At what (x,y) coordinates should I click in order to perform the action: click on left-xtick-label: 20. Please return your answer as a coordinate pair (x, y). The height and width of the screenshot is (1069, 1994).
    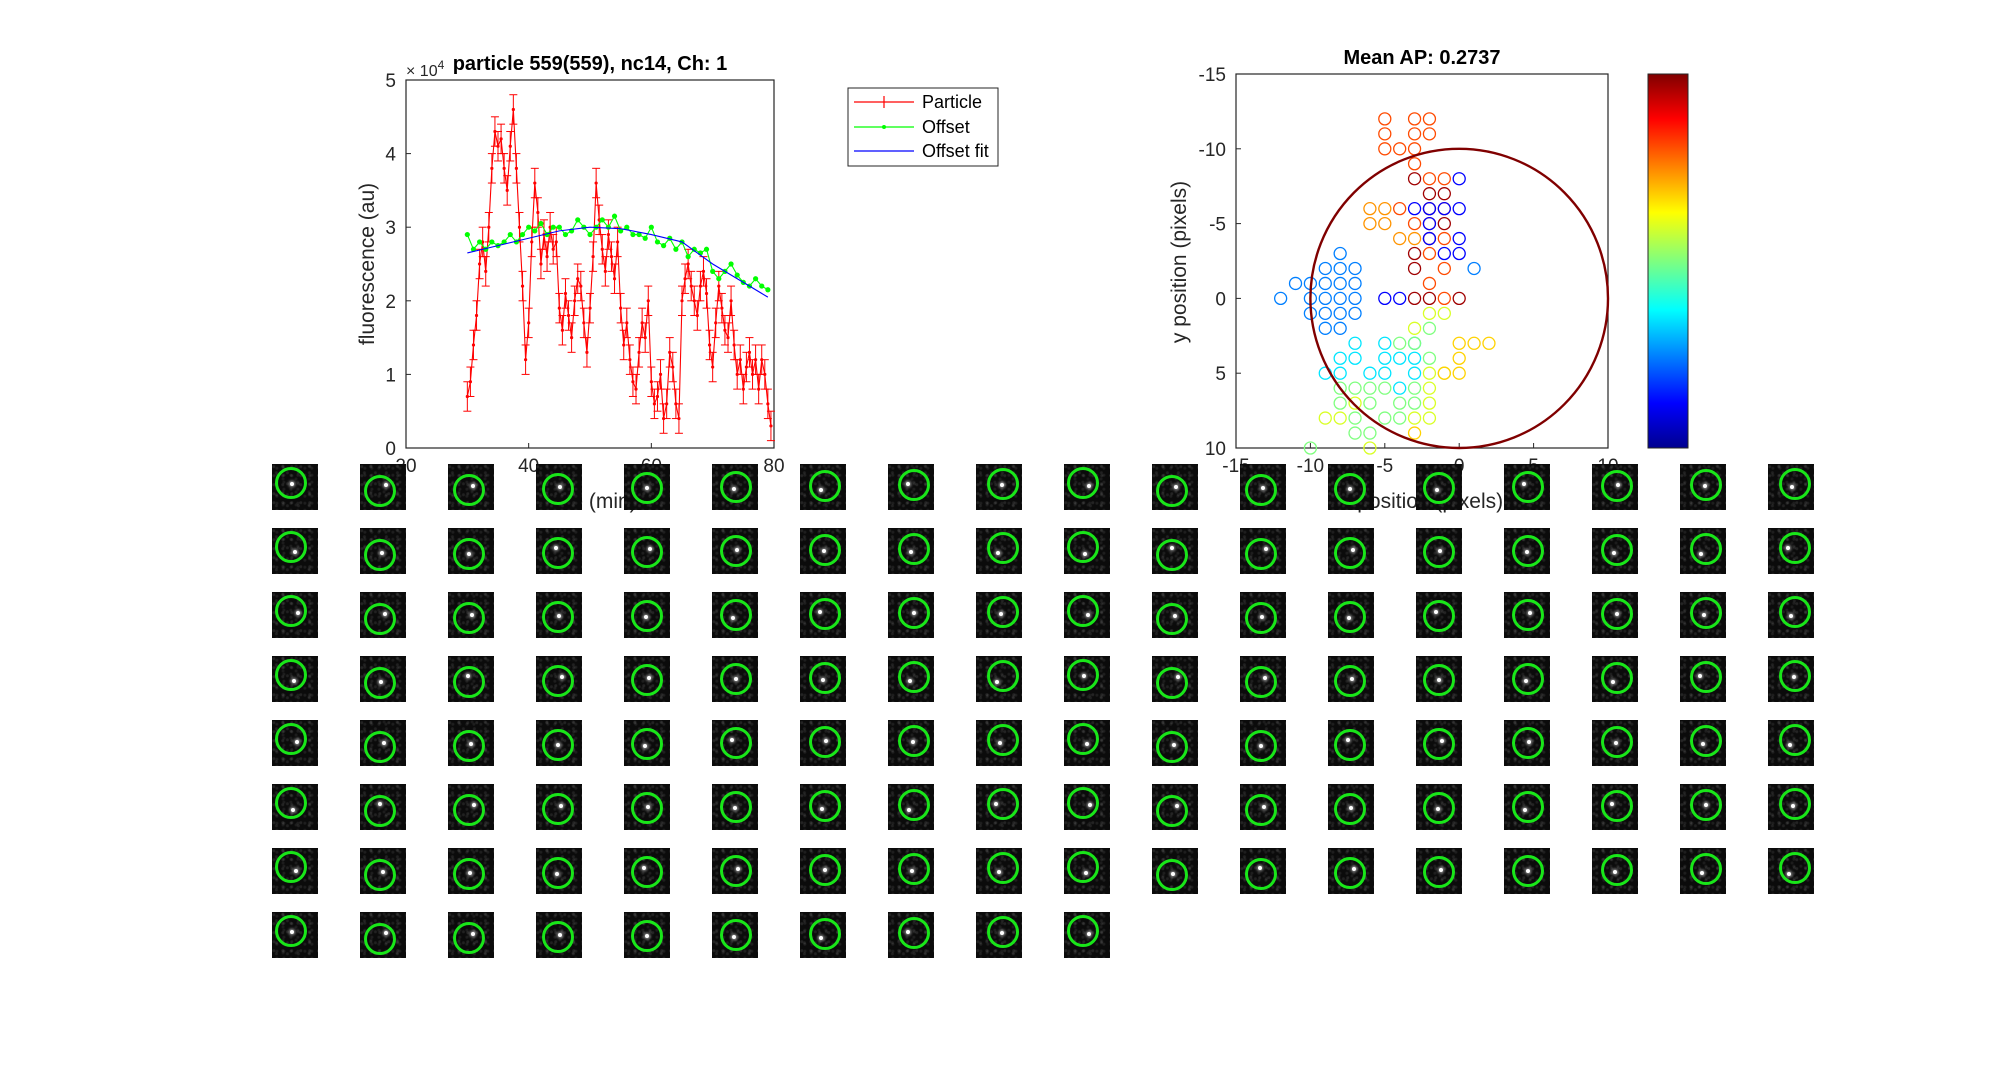
    Looking at the image, I should click on (405, 466).